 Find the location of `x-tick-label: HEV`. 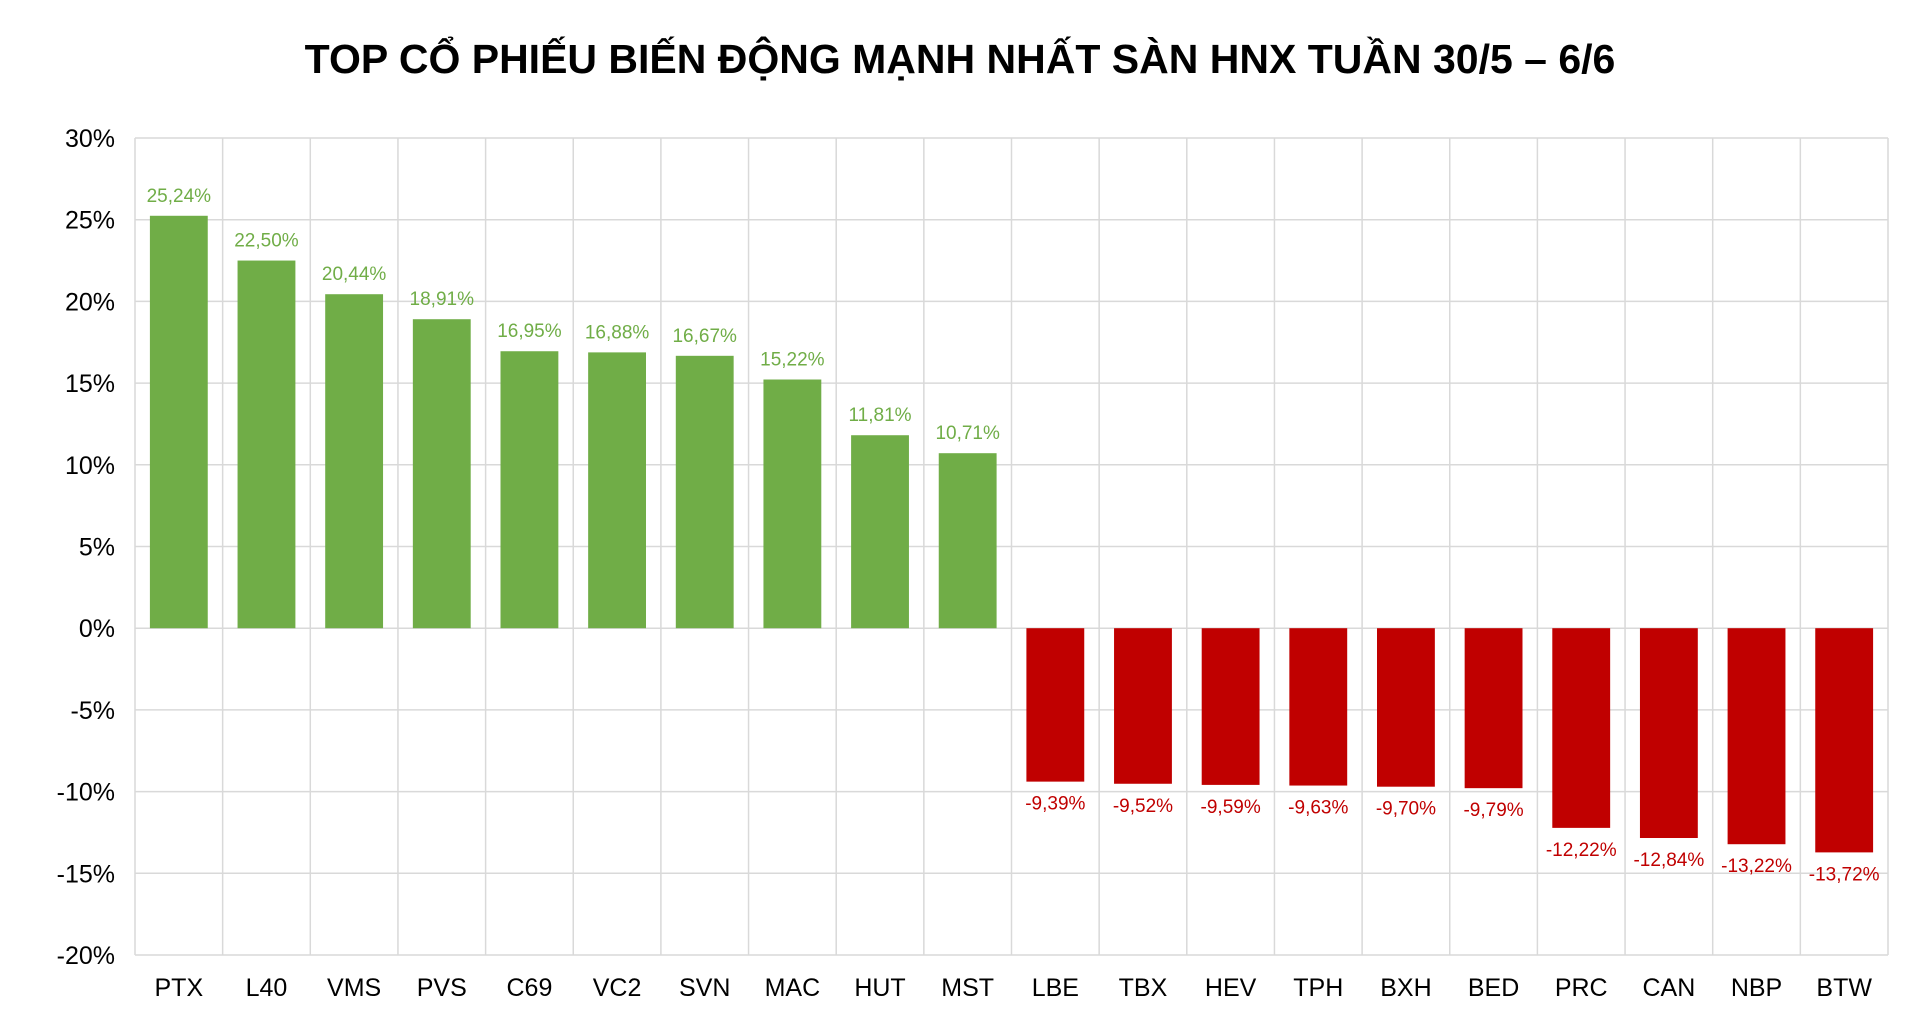

x-tick-label: HEV is located at coordinates (1231, 988).